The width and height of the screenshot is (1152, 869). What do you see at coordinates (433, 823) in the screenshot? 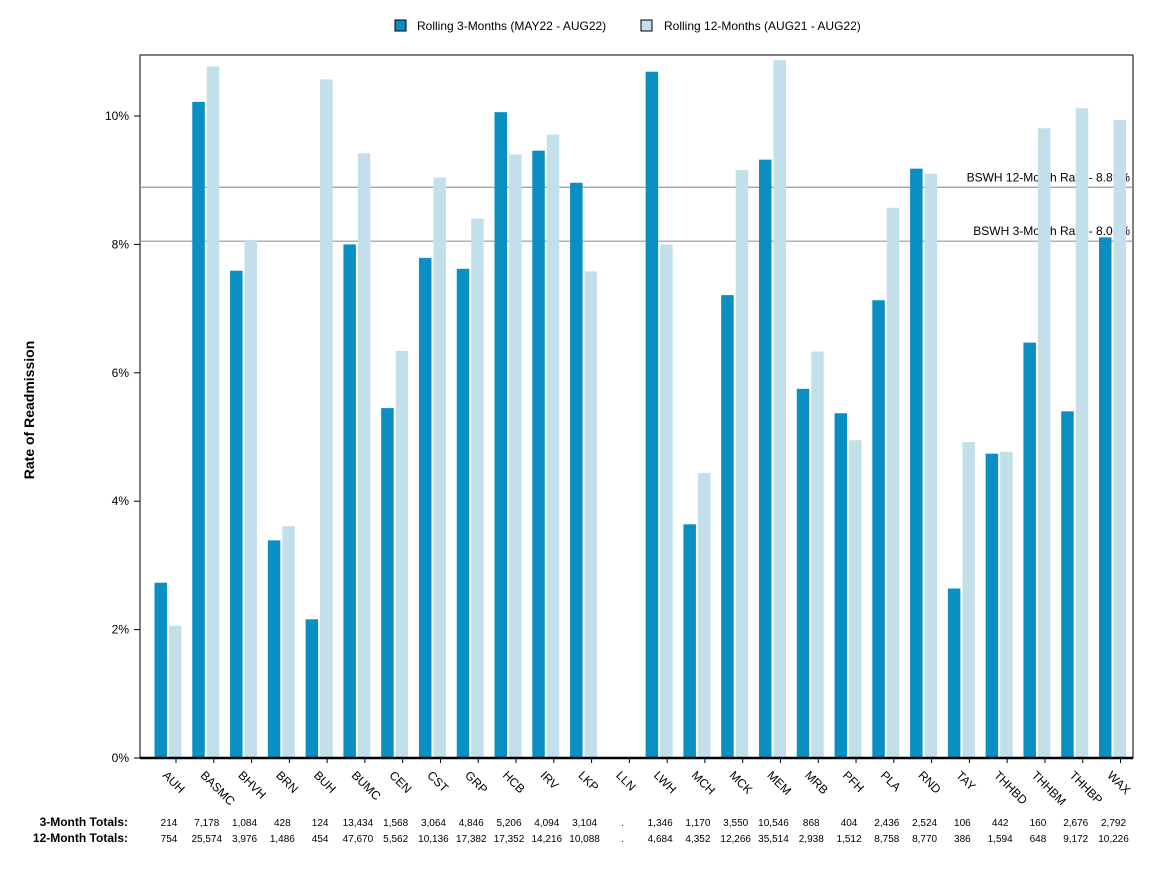
I see `three-month-total: 3,064` at bounding box center [433, 823].